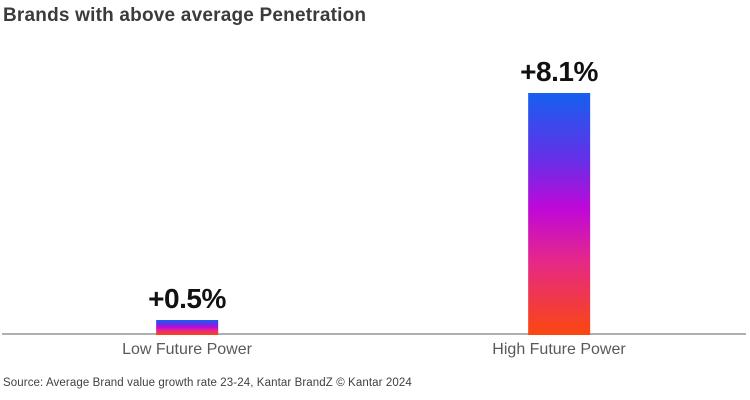  Describe the element at coordinates (559, 71) in the screenshot. I see `bar-value-label-high: +8.1%` at that location.